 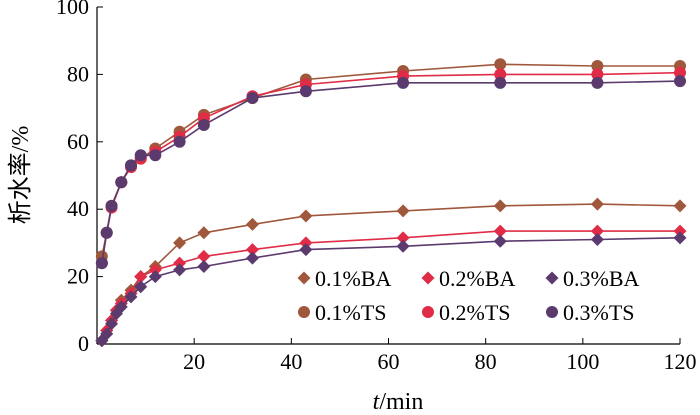 I want to click on y-tick-label: 20, so click(x=78, y=276).